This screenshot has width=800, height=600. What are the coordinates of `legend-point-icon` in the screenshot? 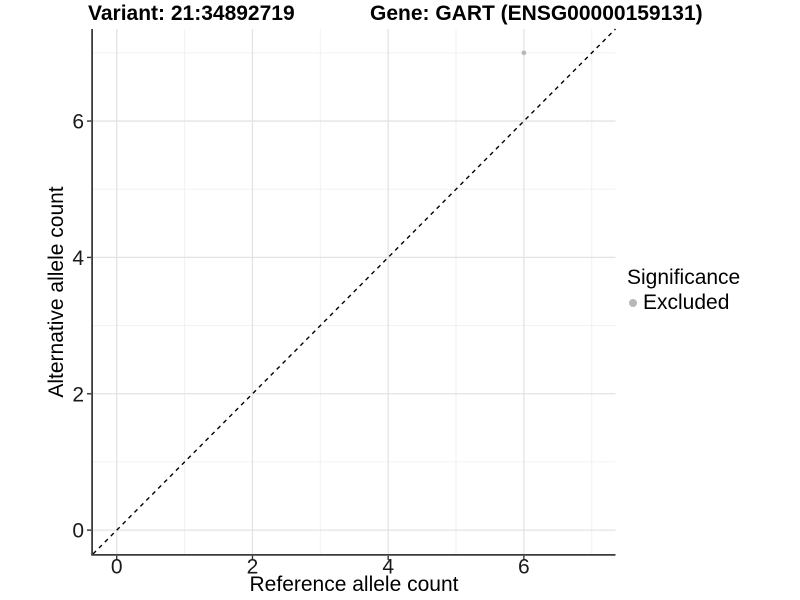 It's located at (633, 303).